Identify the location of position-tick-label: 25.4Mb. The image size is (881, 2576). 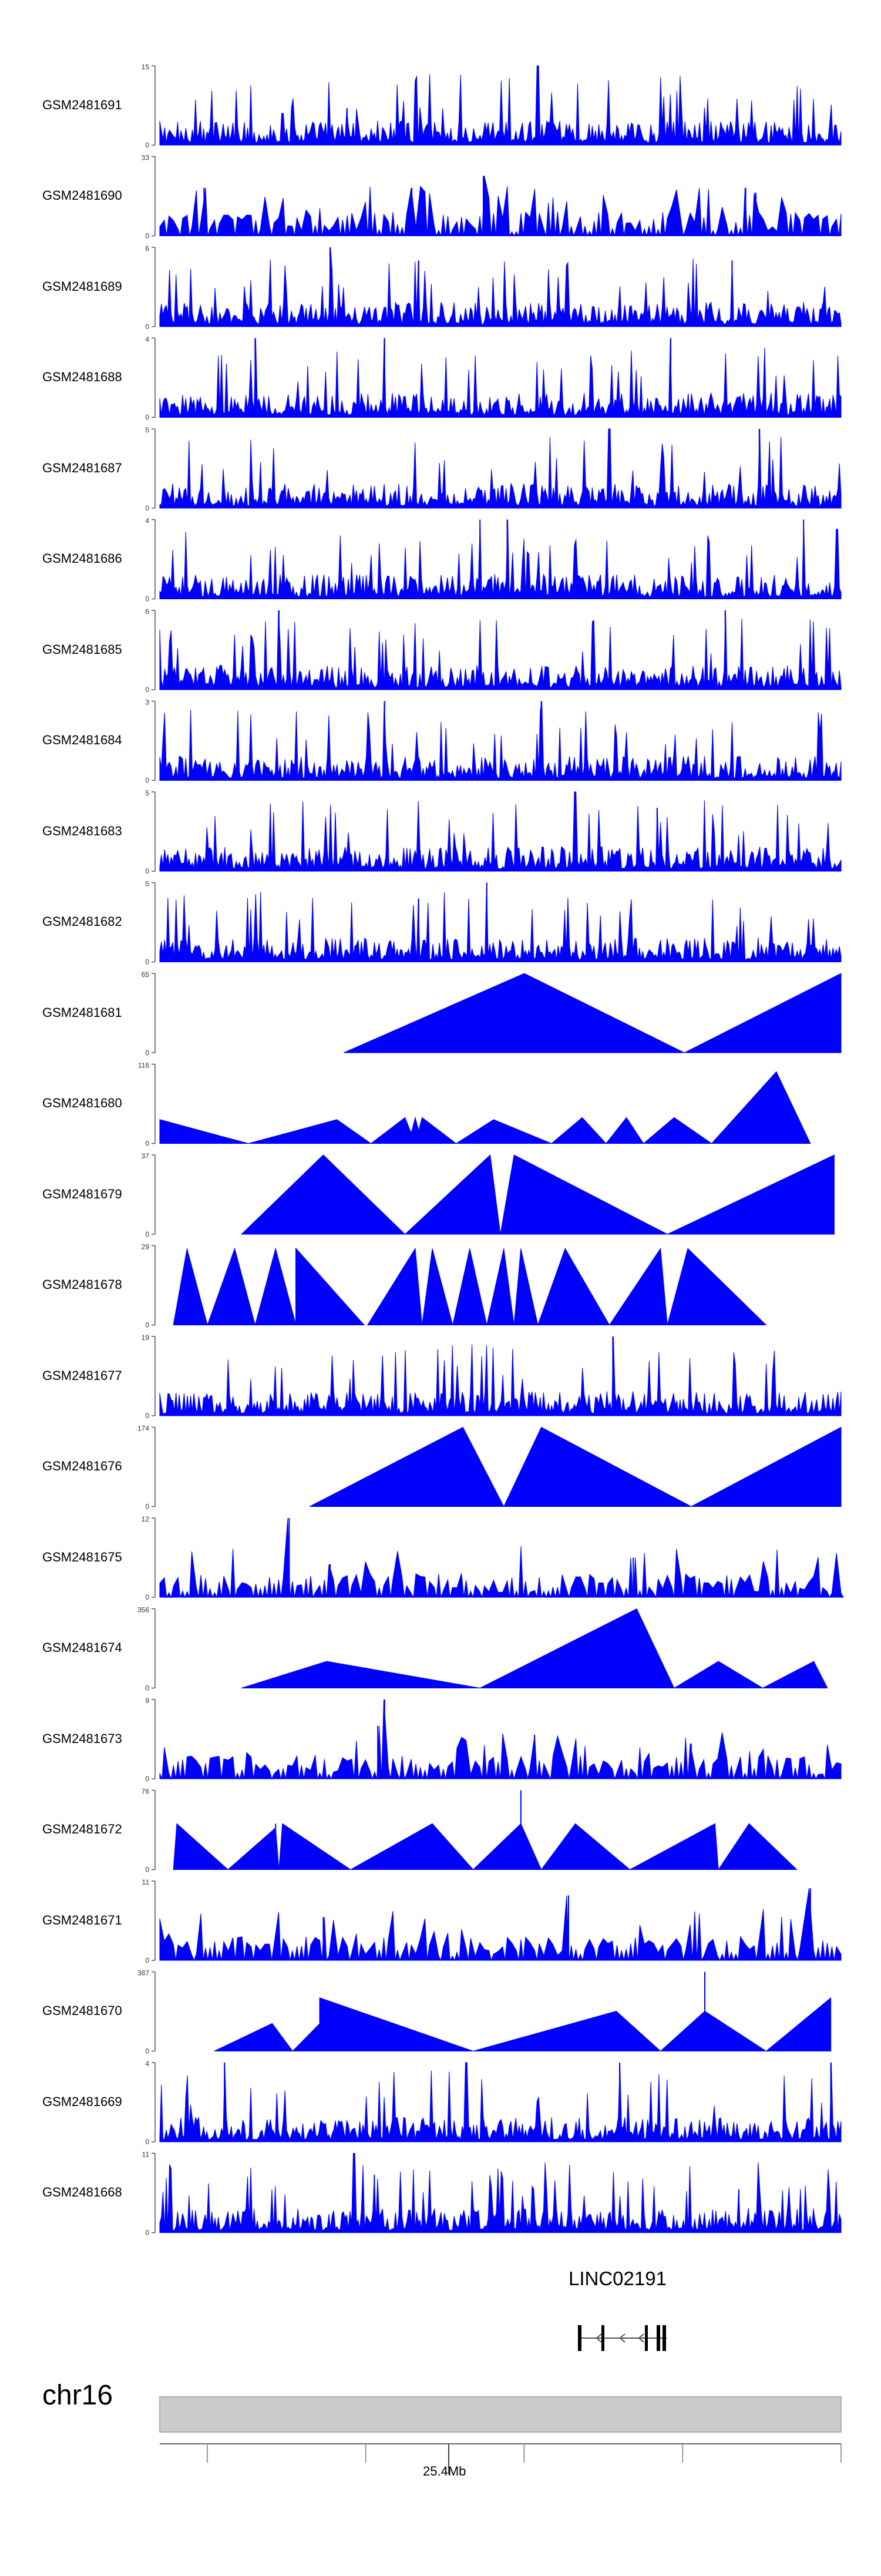
(445, 2471).